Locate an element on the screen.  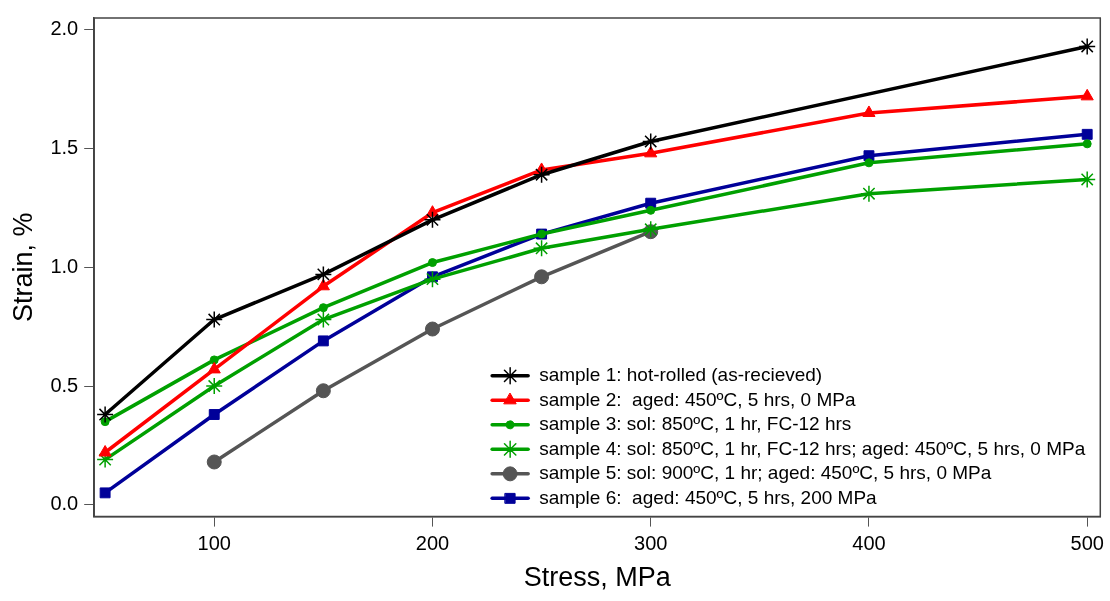
x-tick-label: 400 is located at coordinates (869, 543).